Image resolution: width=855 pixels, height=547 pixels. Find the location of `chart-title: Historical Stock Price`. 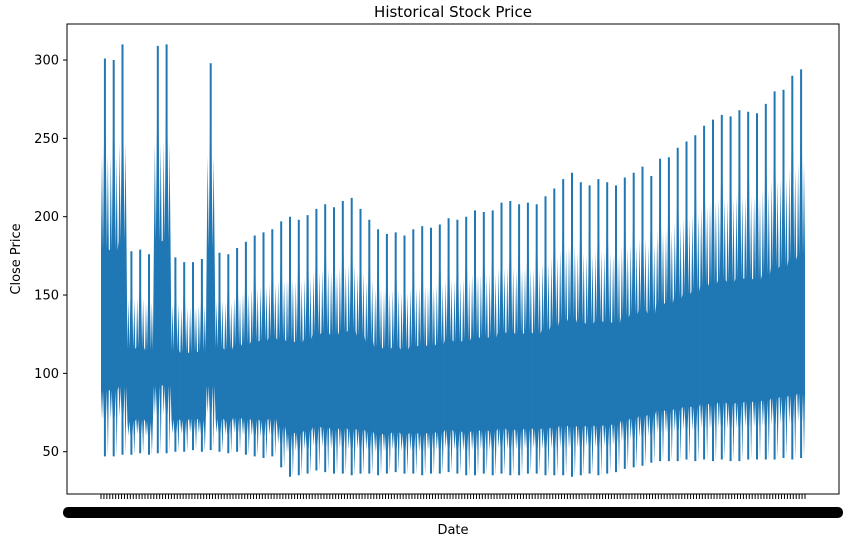

chart-title: Historical Stock Price is located at coordinates (453, 12).